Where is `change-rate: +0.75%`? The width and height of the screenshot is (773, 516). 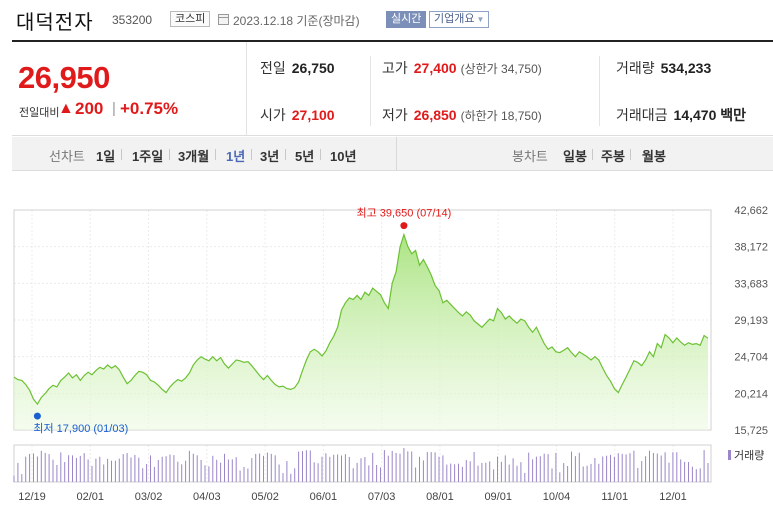 change-rate: +0.75% is located at coordinates (149, 108).